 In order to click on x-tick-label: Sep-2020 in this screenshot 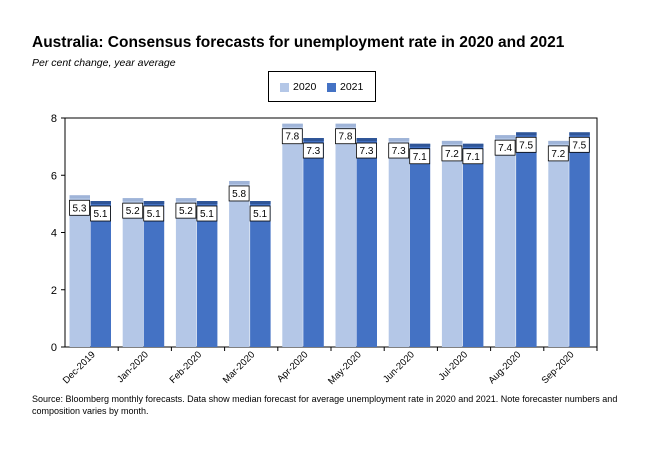, I will do `click(558, 367)`.